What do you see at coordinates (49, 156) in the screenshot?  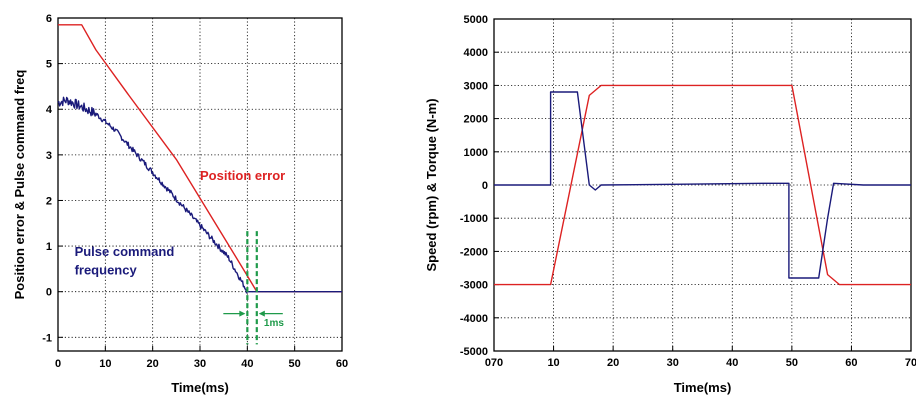 I see `y-tick-label: 3` at bounding box center [49, 156].